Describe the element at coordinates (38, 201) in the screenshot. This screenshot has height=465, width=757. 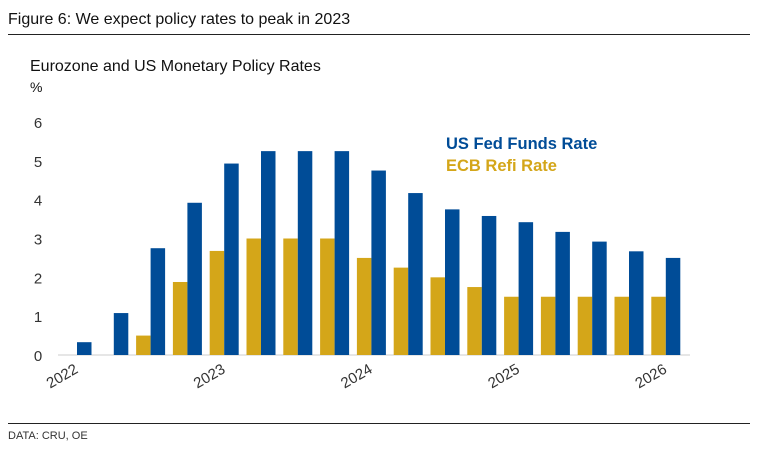
I see `y-tick-label: 4` at that location.